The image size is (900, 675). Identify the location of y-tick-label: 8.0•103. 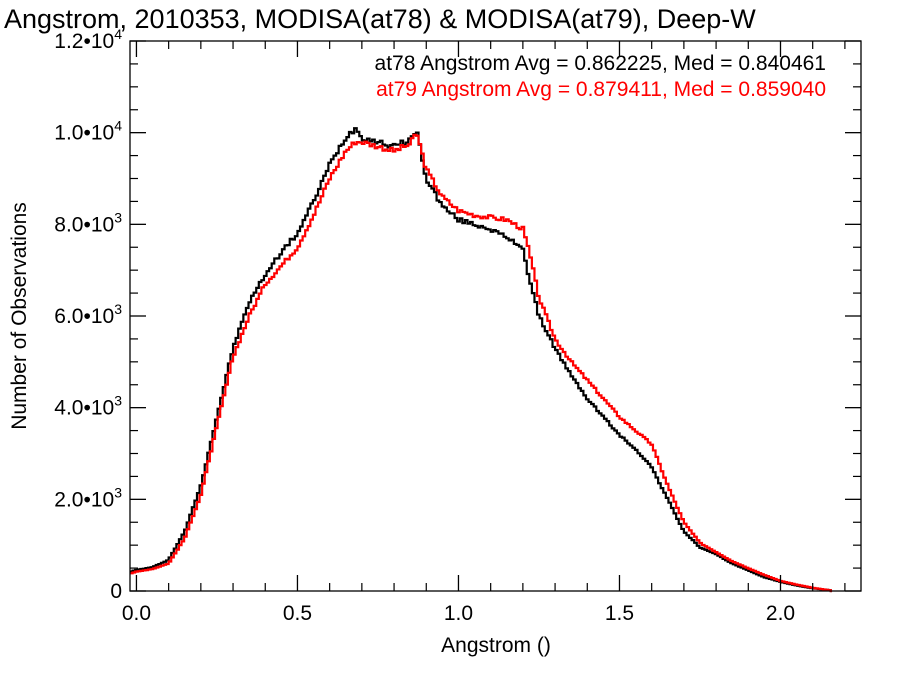
(88, 222).